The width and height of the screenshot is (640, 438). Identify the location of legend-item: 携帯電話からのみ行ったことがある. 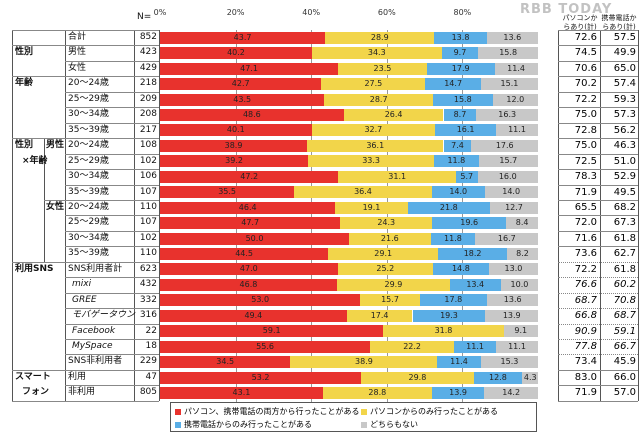
(243, 424).